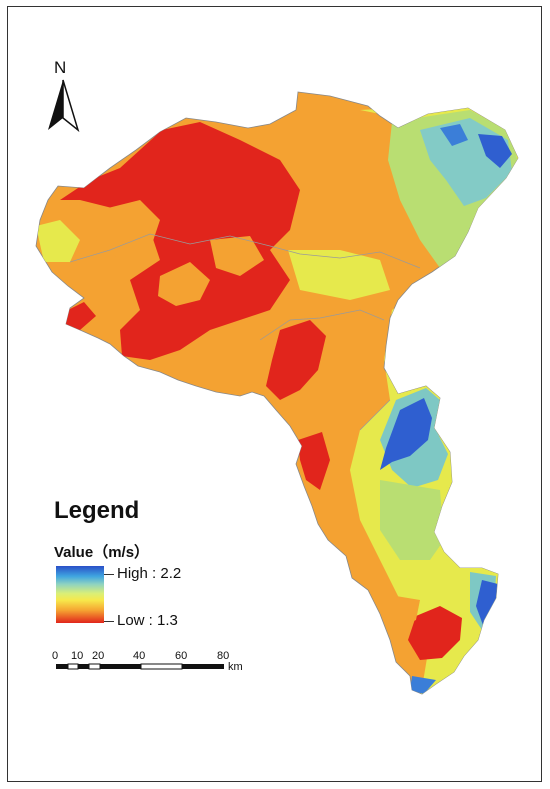 This screenshot has height=789, width=550. What do you see at coordinates (140, 666) in the screenshot?
I see `scale-bar` at bounding box center [140, 666].